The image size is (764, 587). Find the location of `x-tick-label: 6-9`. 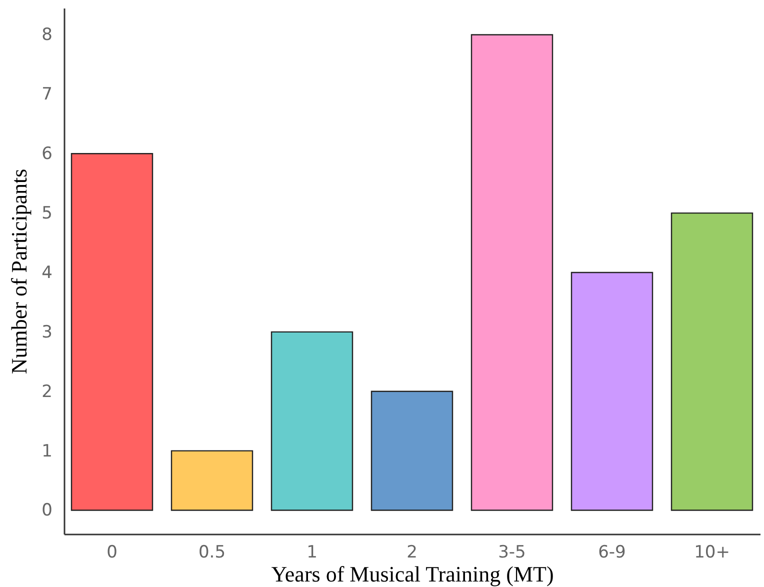

x-tick-label: 6-9 is located at coordinates (612, 552).